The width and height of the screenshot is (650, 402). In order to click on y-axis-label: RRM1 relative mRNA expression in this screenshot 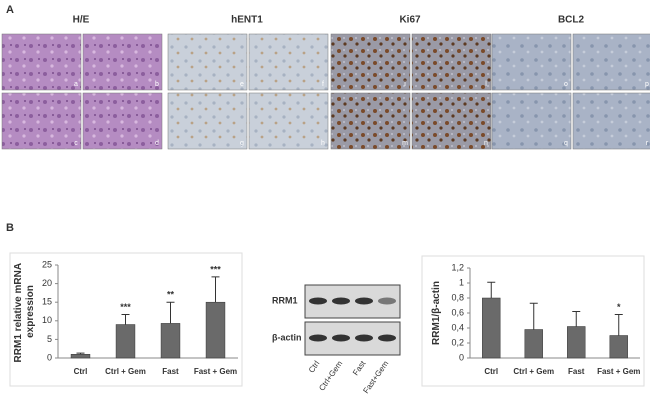, I will do `click(24, 312)`.